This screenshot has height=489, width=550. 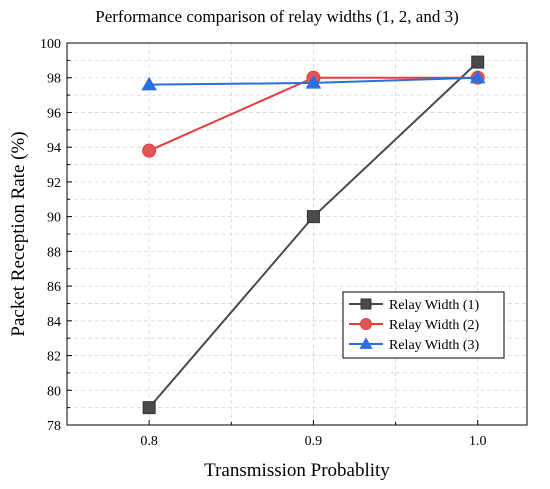 What do you see at coordinates (54, 218) in the screenshot?
I see `y-tick-label: 90` at bounding box center [54, 218].